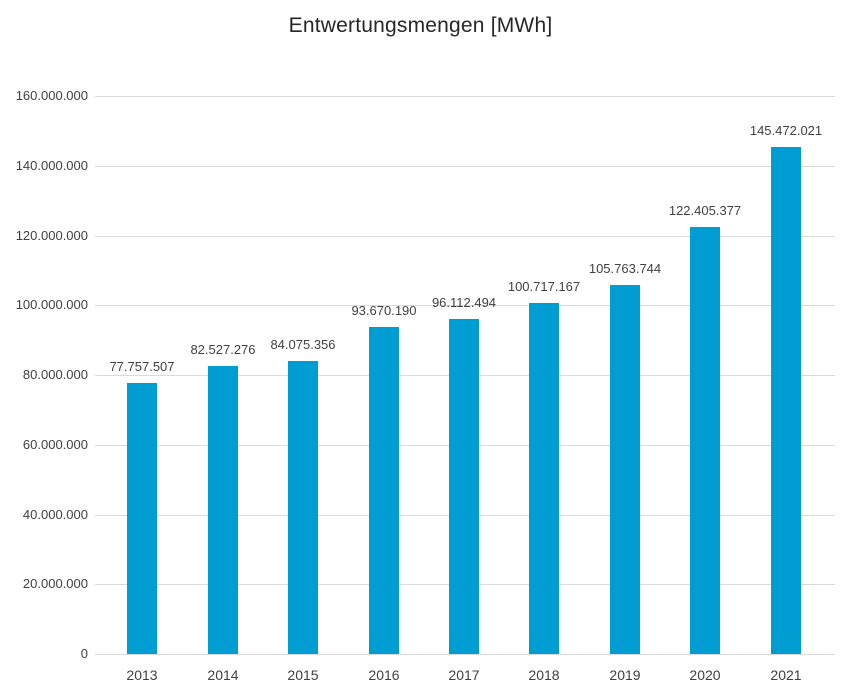 Image resolution: width=841 pixels, height=698 pixels. What do you see at coordinates (384, 310) in the screenshot?
I see `data-label-2016: 93.670.190` at bounding box center [384, 310].